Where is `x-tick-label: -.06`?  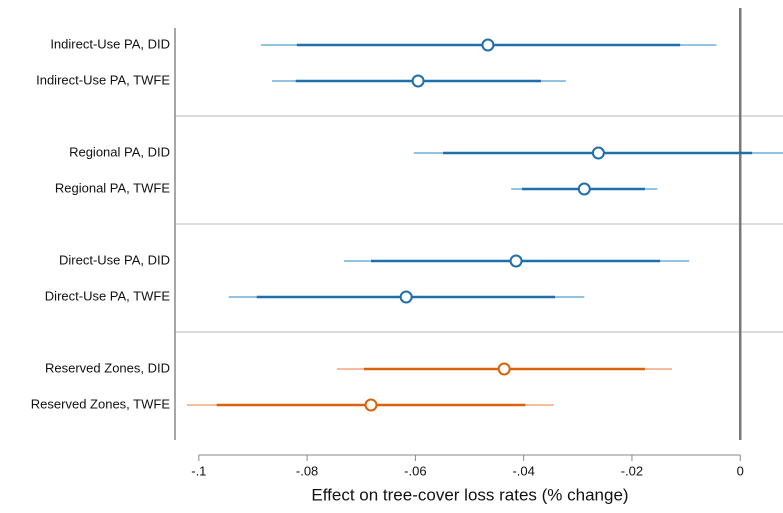
x-tick-label: -.06 is located at coordinates (415, 470).